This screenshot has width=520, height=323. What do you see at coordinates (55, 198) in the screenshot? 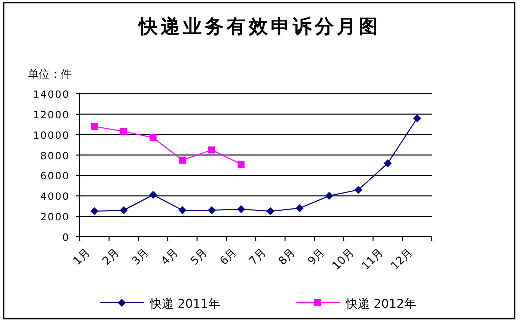
I see `y-tick-label: 4000` at bounding box center [55, 198].